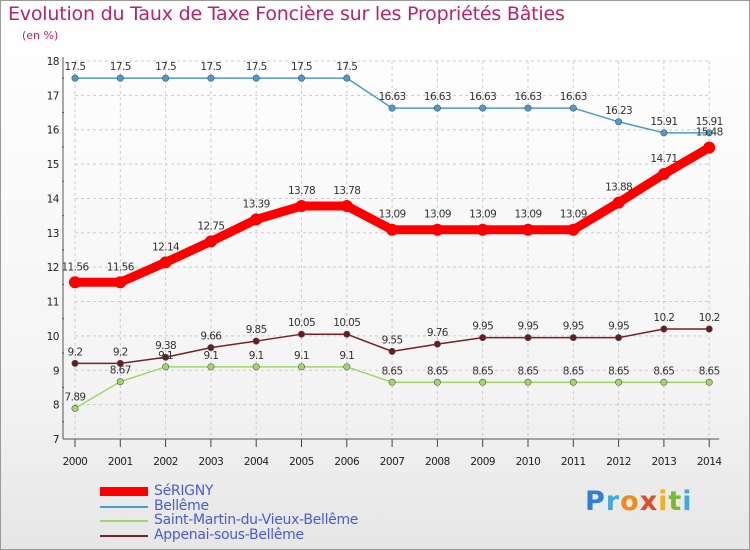  What do you see at coordinates (663, 159) in the screenshot?
I see `data-label-0-13: 14.71` at bounding box center [663, 159].